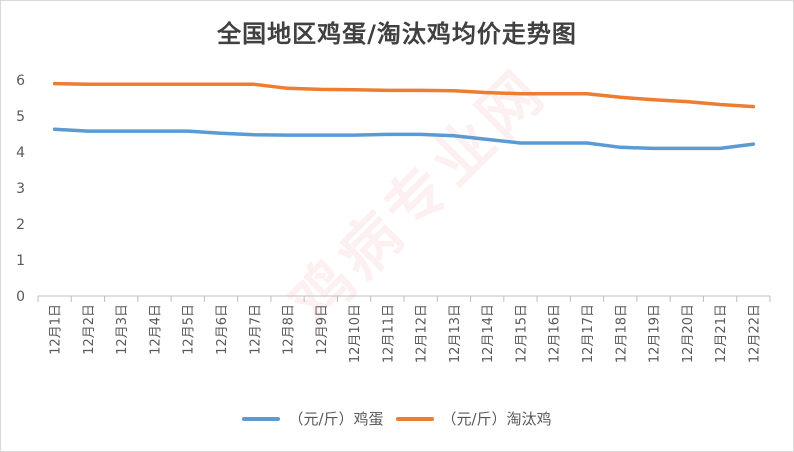 The image size is (794, 452). Describe the element at coordinates (20, 117) in the screenshot. I see `y-tick-label: 5` at that location.